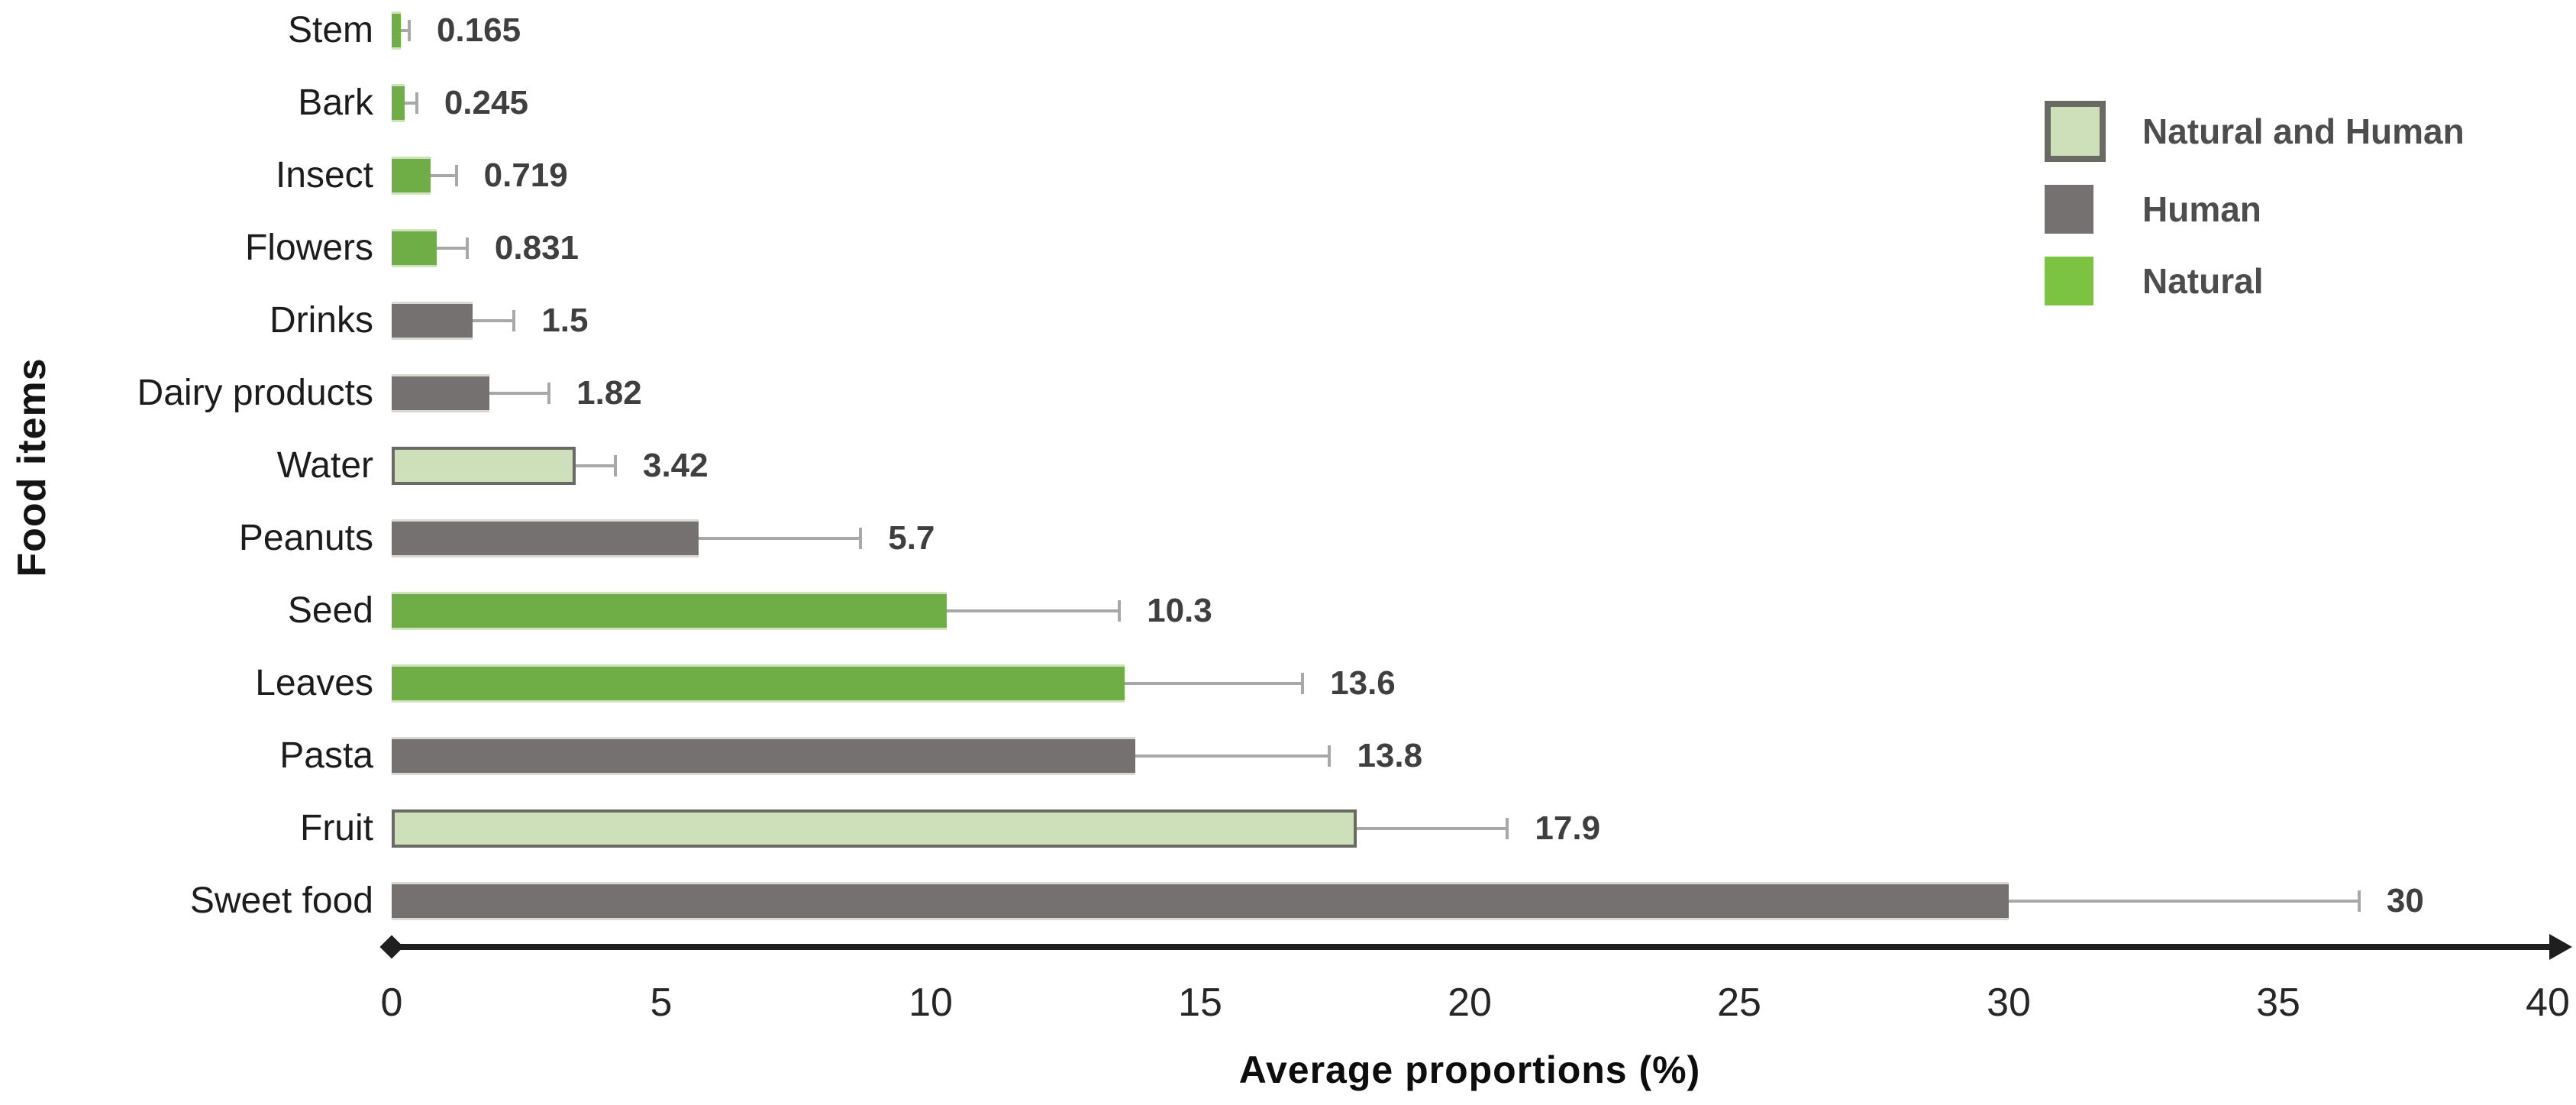  What do you see at coordinates (1470, 947) in the screenshot?
I see `x-axis-line` at bounding box center [1470, 947].